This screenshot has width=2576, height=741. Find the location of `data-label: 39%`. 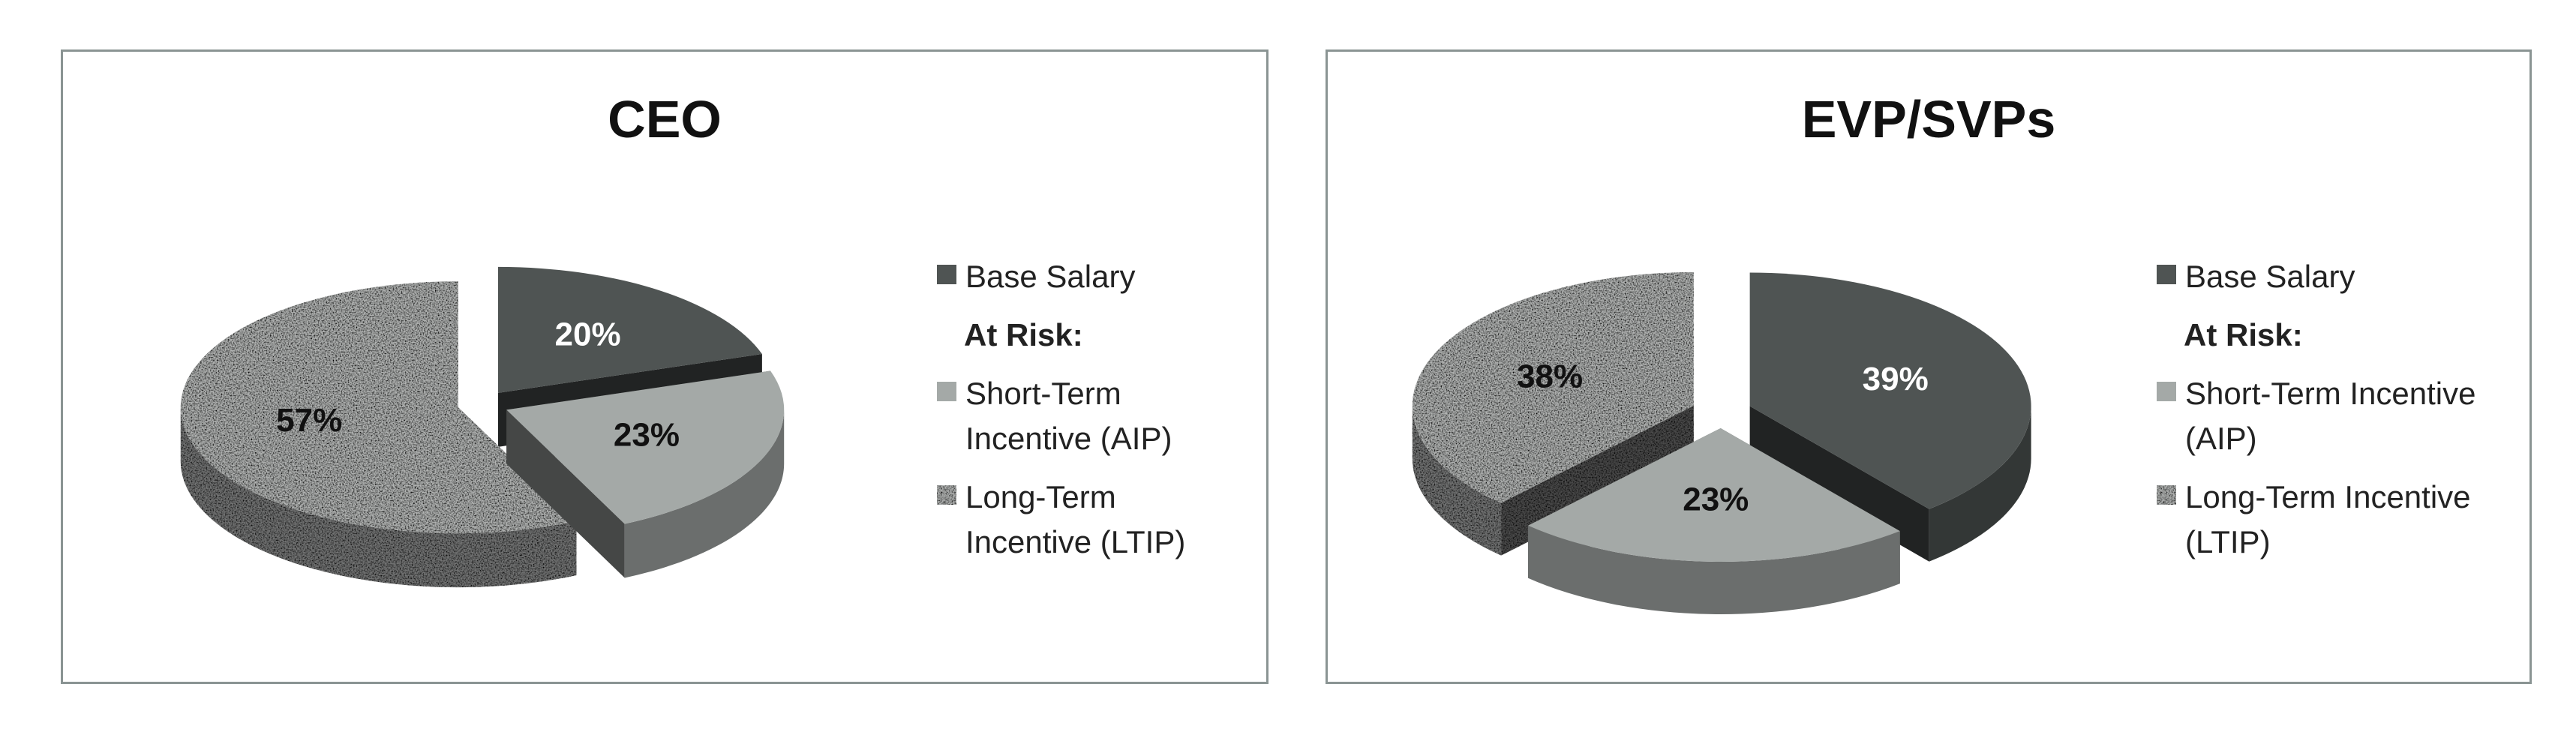

data-label: 39% is located at coordinates (1896, 379).